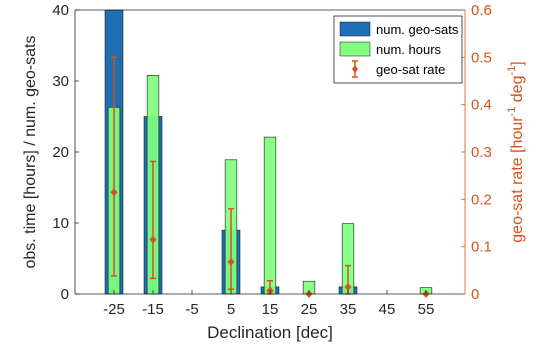  I want to click on y-left-tick-label: 20, so click(60, 152).